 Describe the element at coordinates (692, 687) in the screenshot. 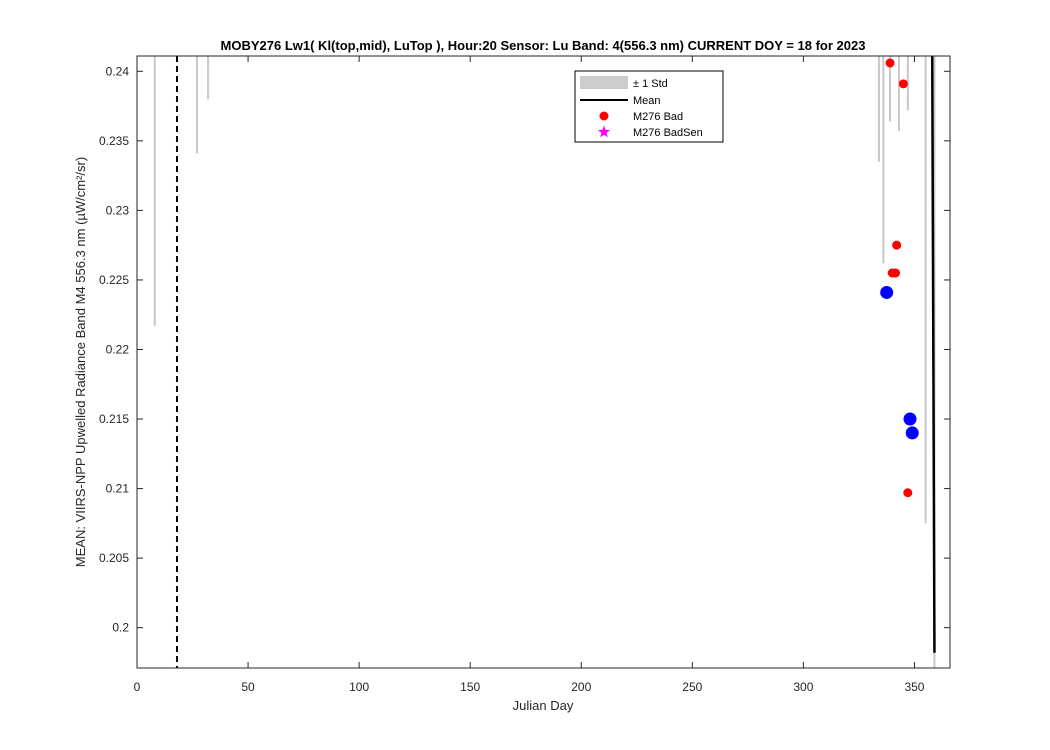

I see `x-tick-label-5: 250` at that location.